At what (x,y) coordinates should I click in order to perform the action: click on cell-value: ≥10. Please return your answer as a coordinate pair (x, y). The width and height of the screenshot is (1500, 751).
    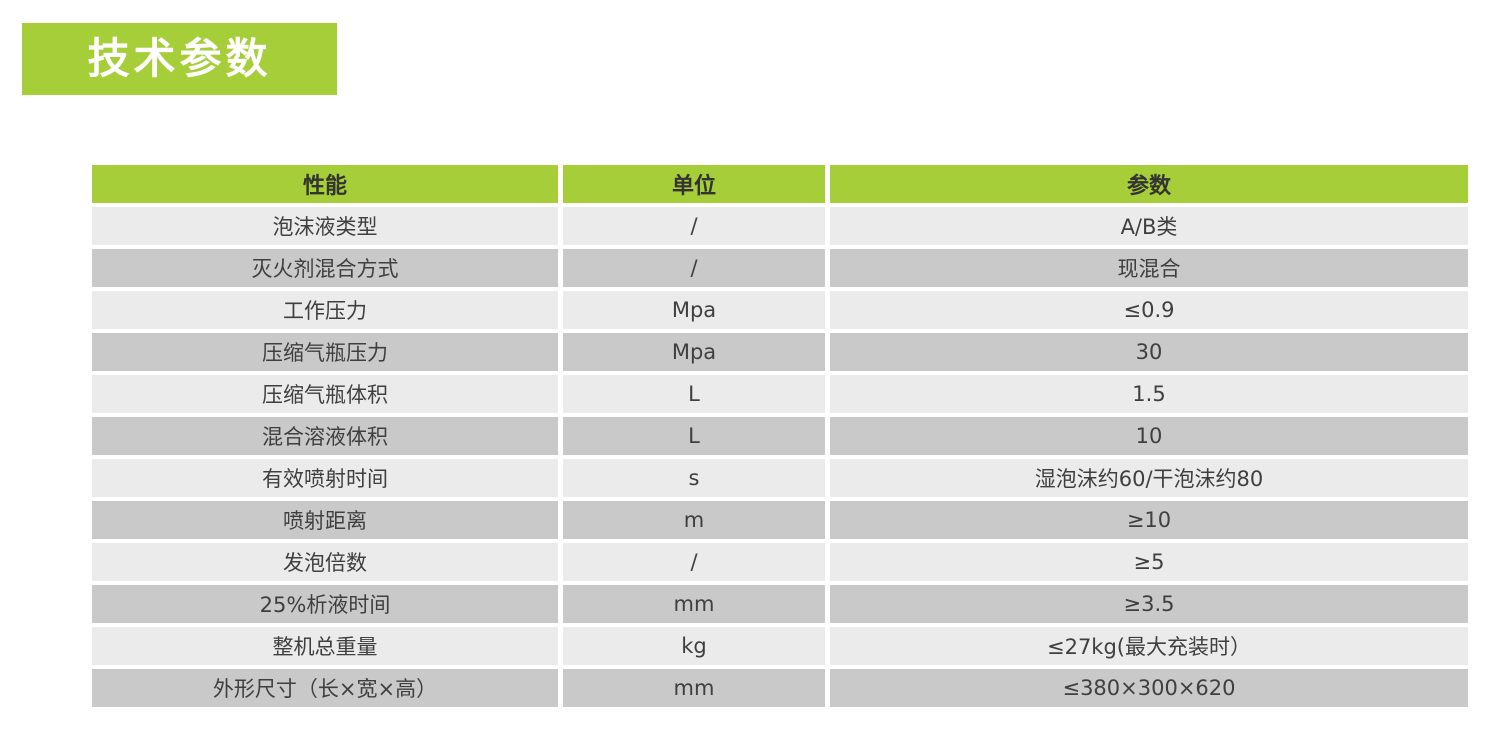
    Looking at the image, I should click on (1149, 522).